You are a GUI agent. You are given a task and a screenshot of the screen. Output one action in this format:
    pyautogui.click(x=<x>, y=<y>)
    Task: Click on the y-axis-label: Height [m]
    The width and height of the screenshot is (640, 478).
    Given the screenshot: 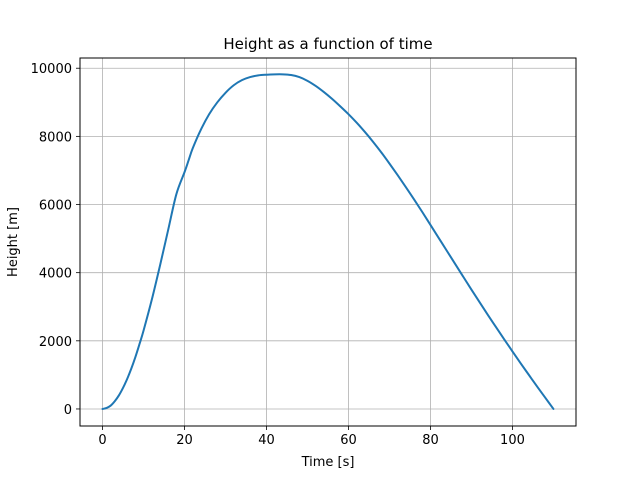 What is the action you would take?
    pyautogui.click(x=13, y=242)
    